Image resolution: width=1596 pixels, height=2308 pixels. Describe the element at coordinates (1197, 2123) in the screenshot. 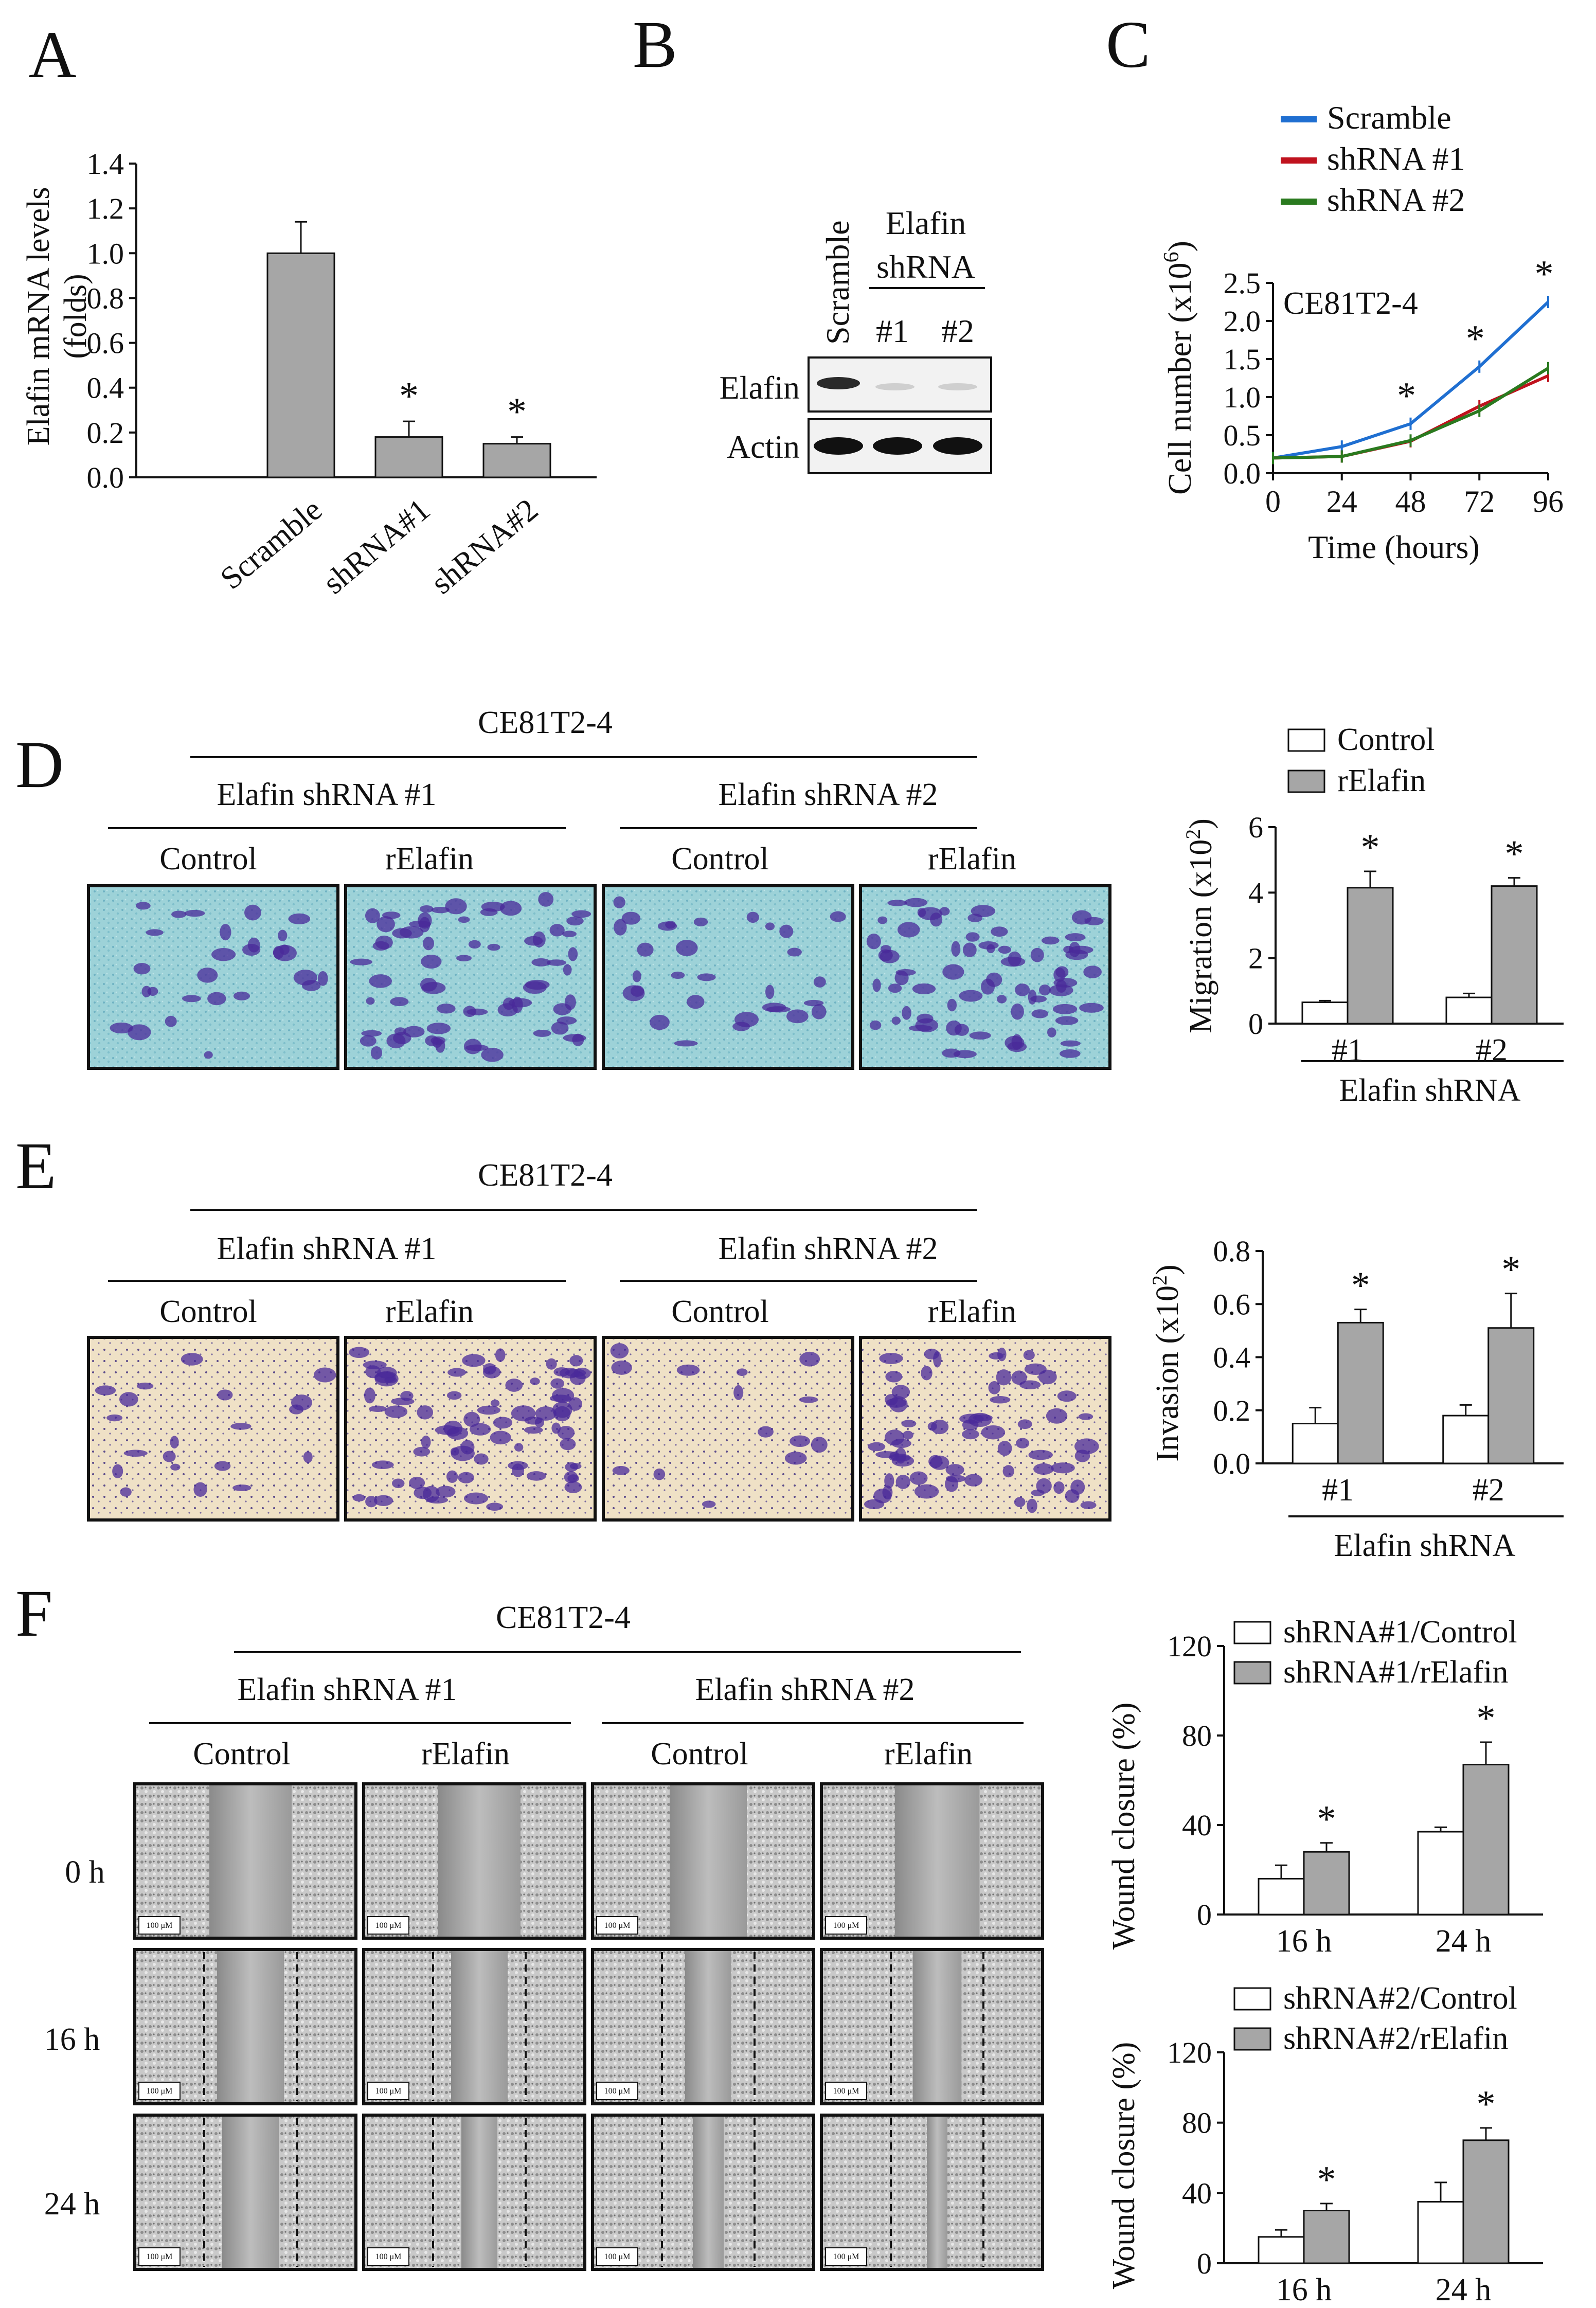

I see `chart-f2-ytick-label: 80` at that location.